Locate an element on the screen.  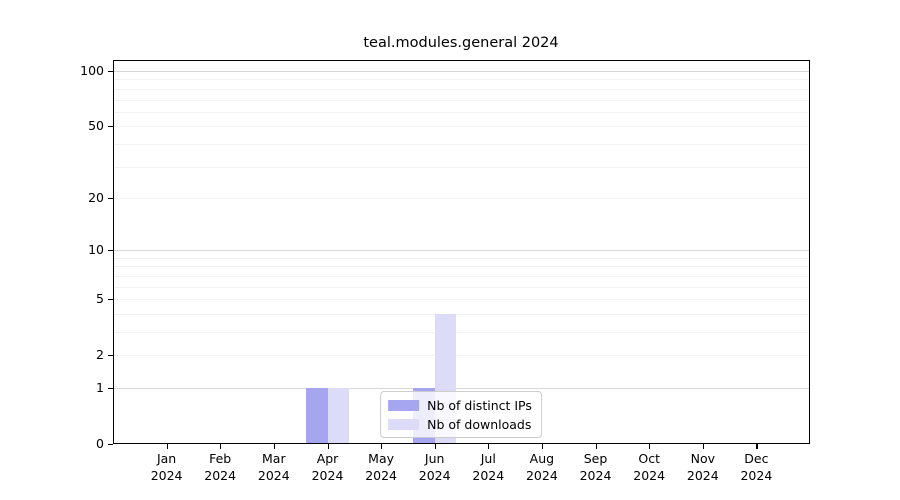
legend-label-downloads: Nb of downloads is located at coordinates (479, 424).